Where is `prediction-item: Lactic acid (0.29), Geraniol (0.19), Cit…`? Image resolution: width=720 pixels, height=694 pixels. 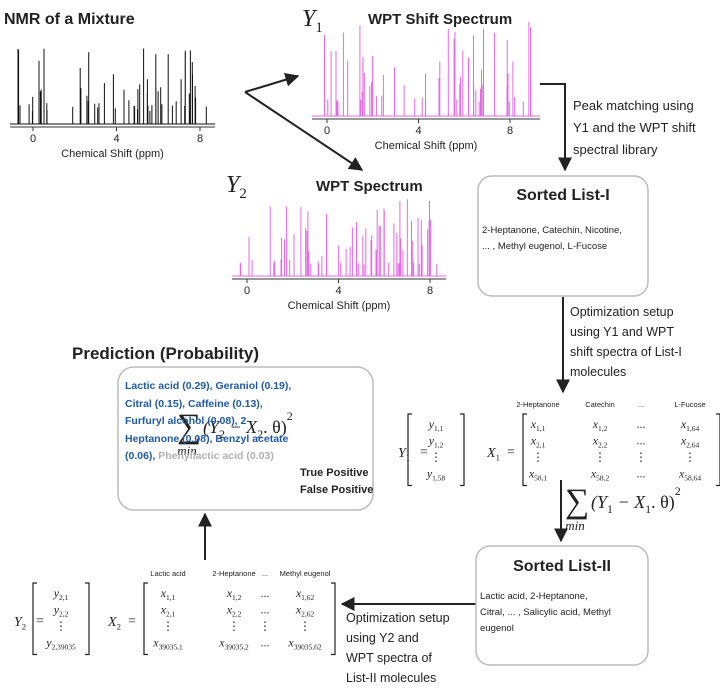 prediction-item: Lactic acid (0.29), Geraniol (0.19), Cit… is located at coordinates (208, 421).